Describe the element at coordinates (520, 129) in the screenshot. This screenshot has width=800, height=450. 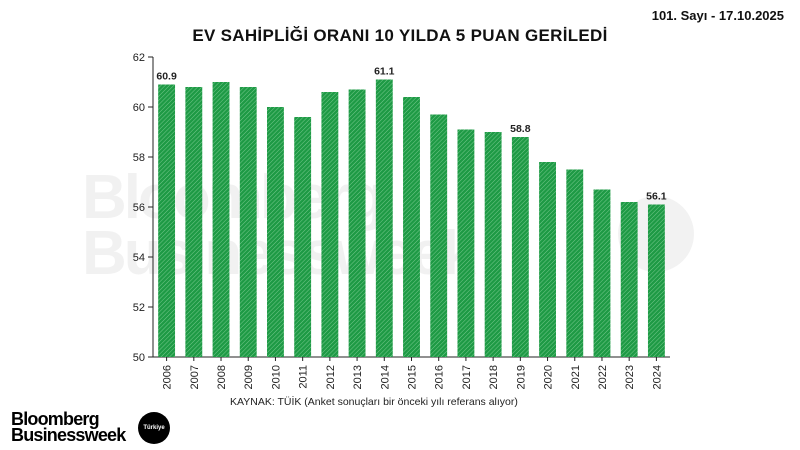
I see `data-label-2019: 58.8` at that location.